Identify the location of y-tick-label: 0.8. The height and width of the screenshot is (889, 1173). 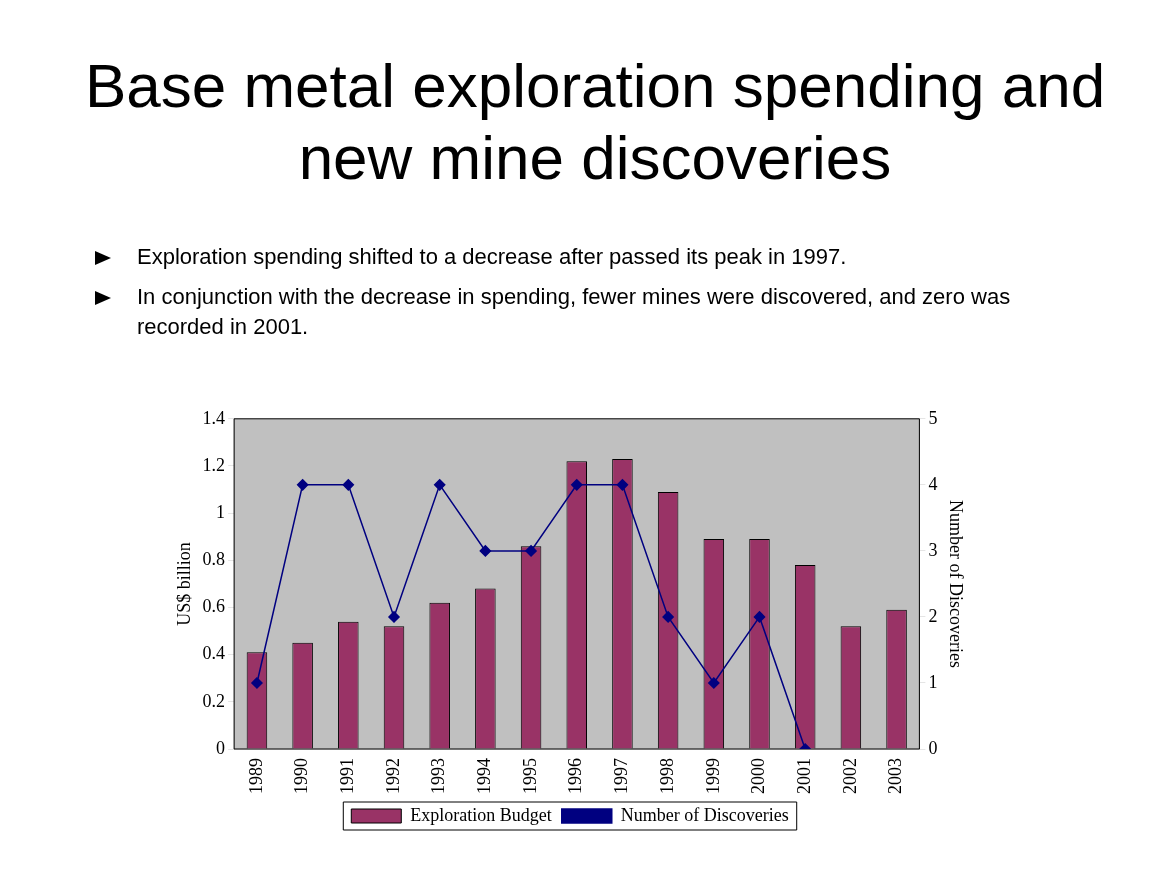
(214, 559).